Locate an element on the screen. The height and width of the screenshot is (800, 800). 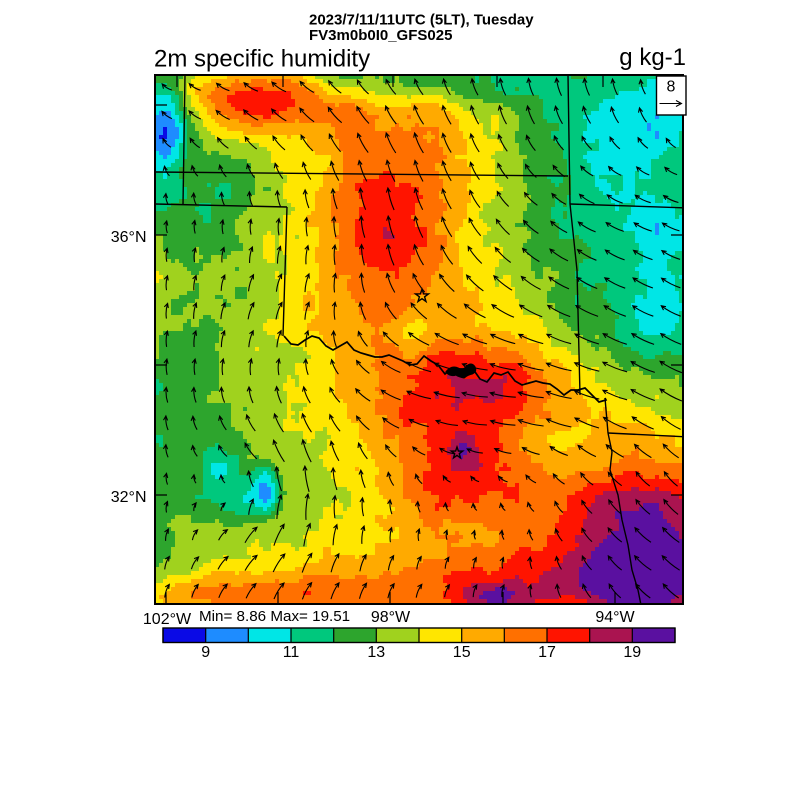
svg-text: 94°W is located at coordinates (615, 617).